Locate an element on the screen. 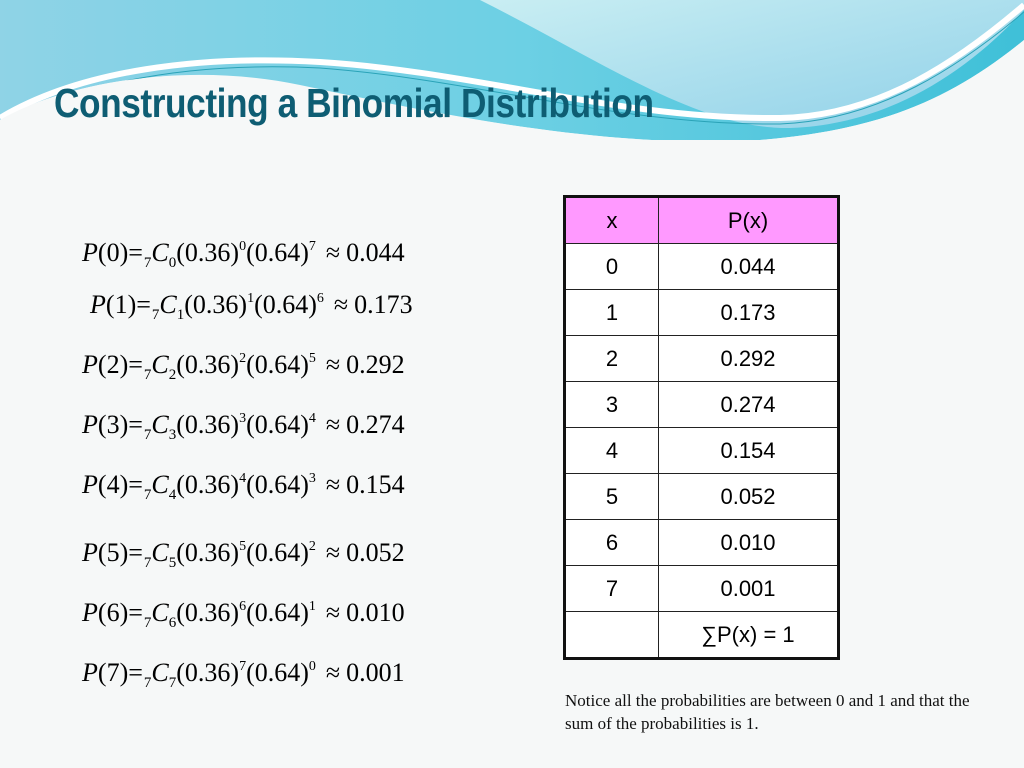 Image resolution: width=1024 pixels, height=768 pixels. table-row: 5 0.052 is located at coordinates (701, 496).